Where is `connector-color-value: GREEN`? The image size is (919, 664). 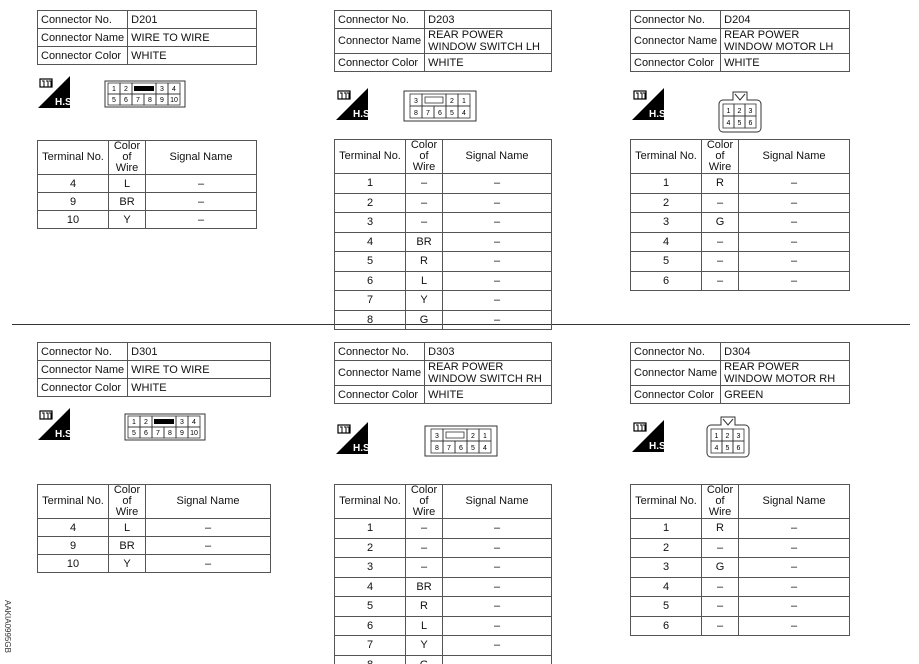
connector-color-value: GREEN is located at coordinates (785, 394).